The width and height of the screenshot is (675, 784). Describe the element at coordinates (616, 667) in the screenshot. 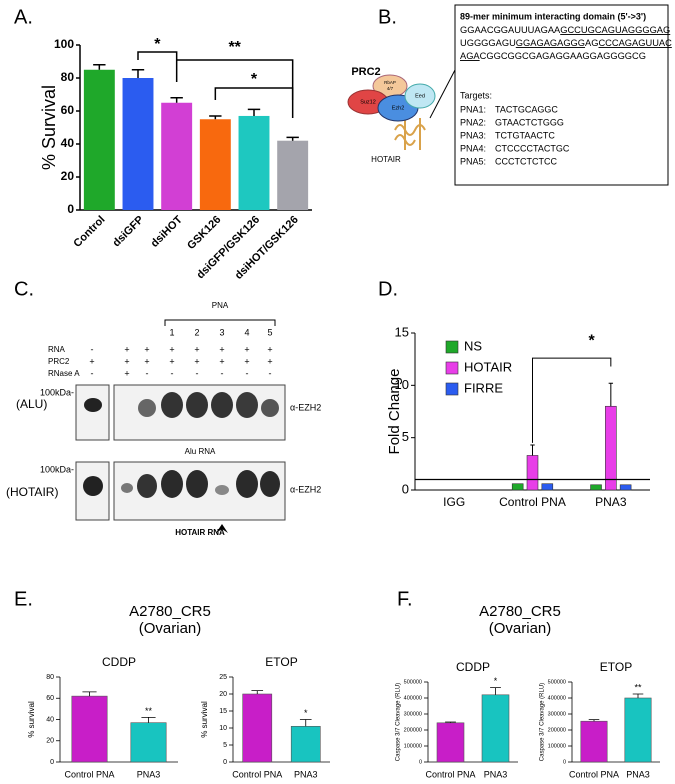

I see `chart-title: ETOP` at that location.